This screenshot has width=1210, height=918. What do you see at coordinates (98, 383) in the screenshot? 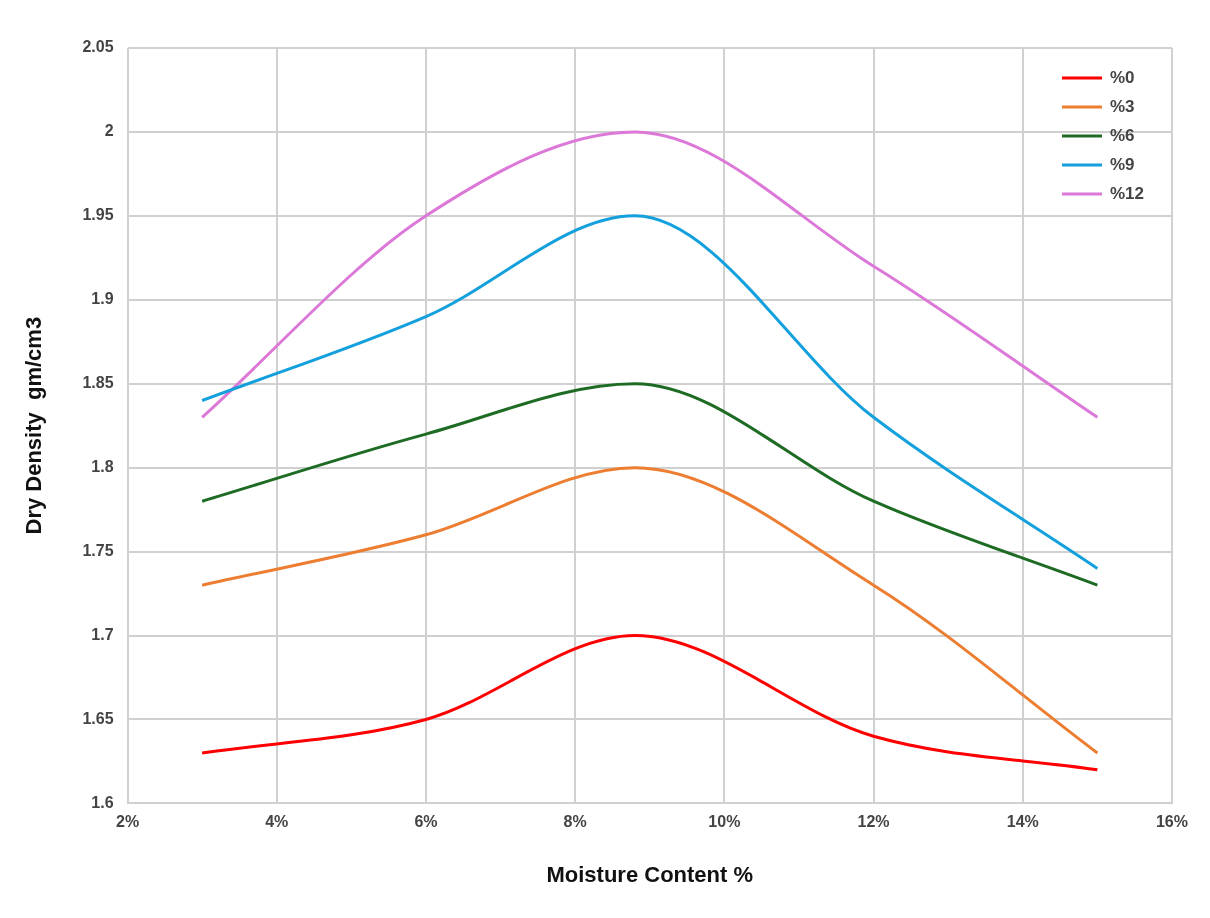
I see `y-tick-label: 1.85` at bounding box center [98, 383].